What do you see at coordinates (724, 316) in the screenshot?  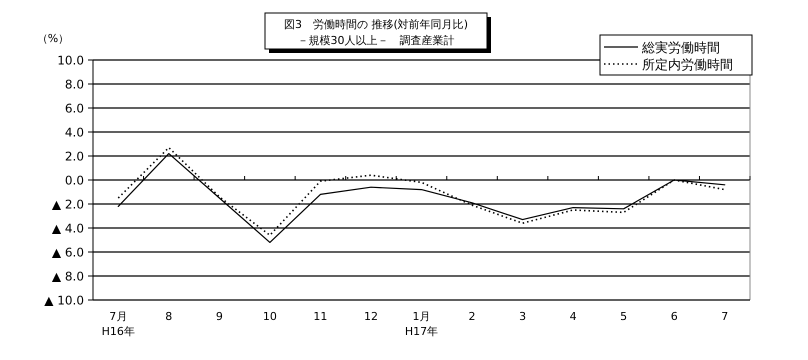 I see `x-tick-label: 7` at bounding box center [724, 316].